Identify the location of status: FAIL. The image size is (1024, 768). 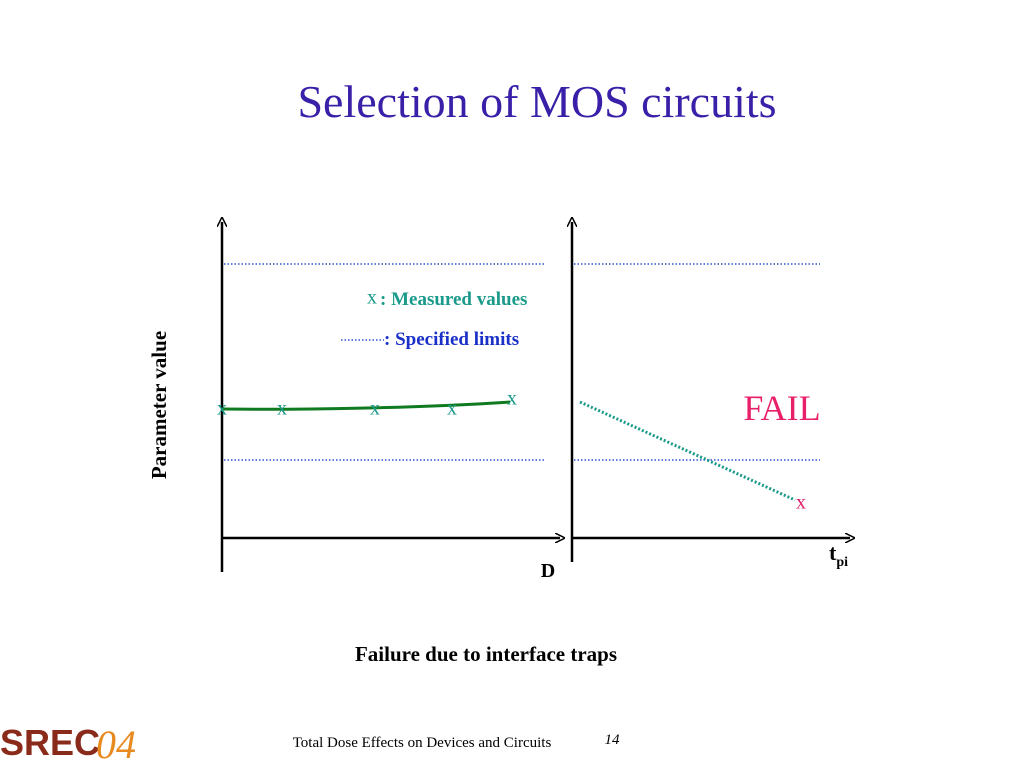
(781, 408).